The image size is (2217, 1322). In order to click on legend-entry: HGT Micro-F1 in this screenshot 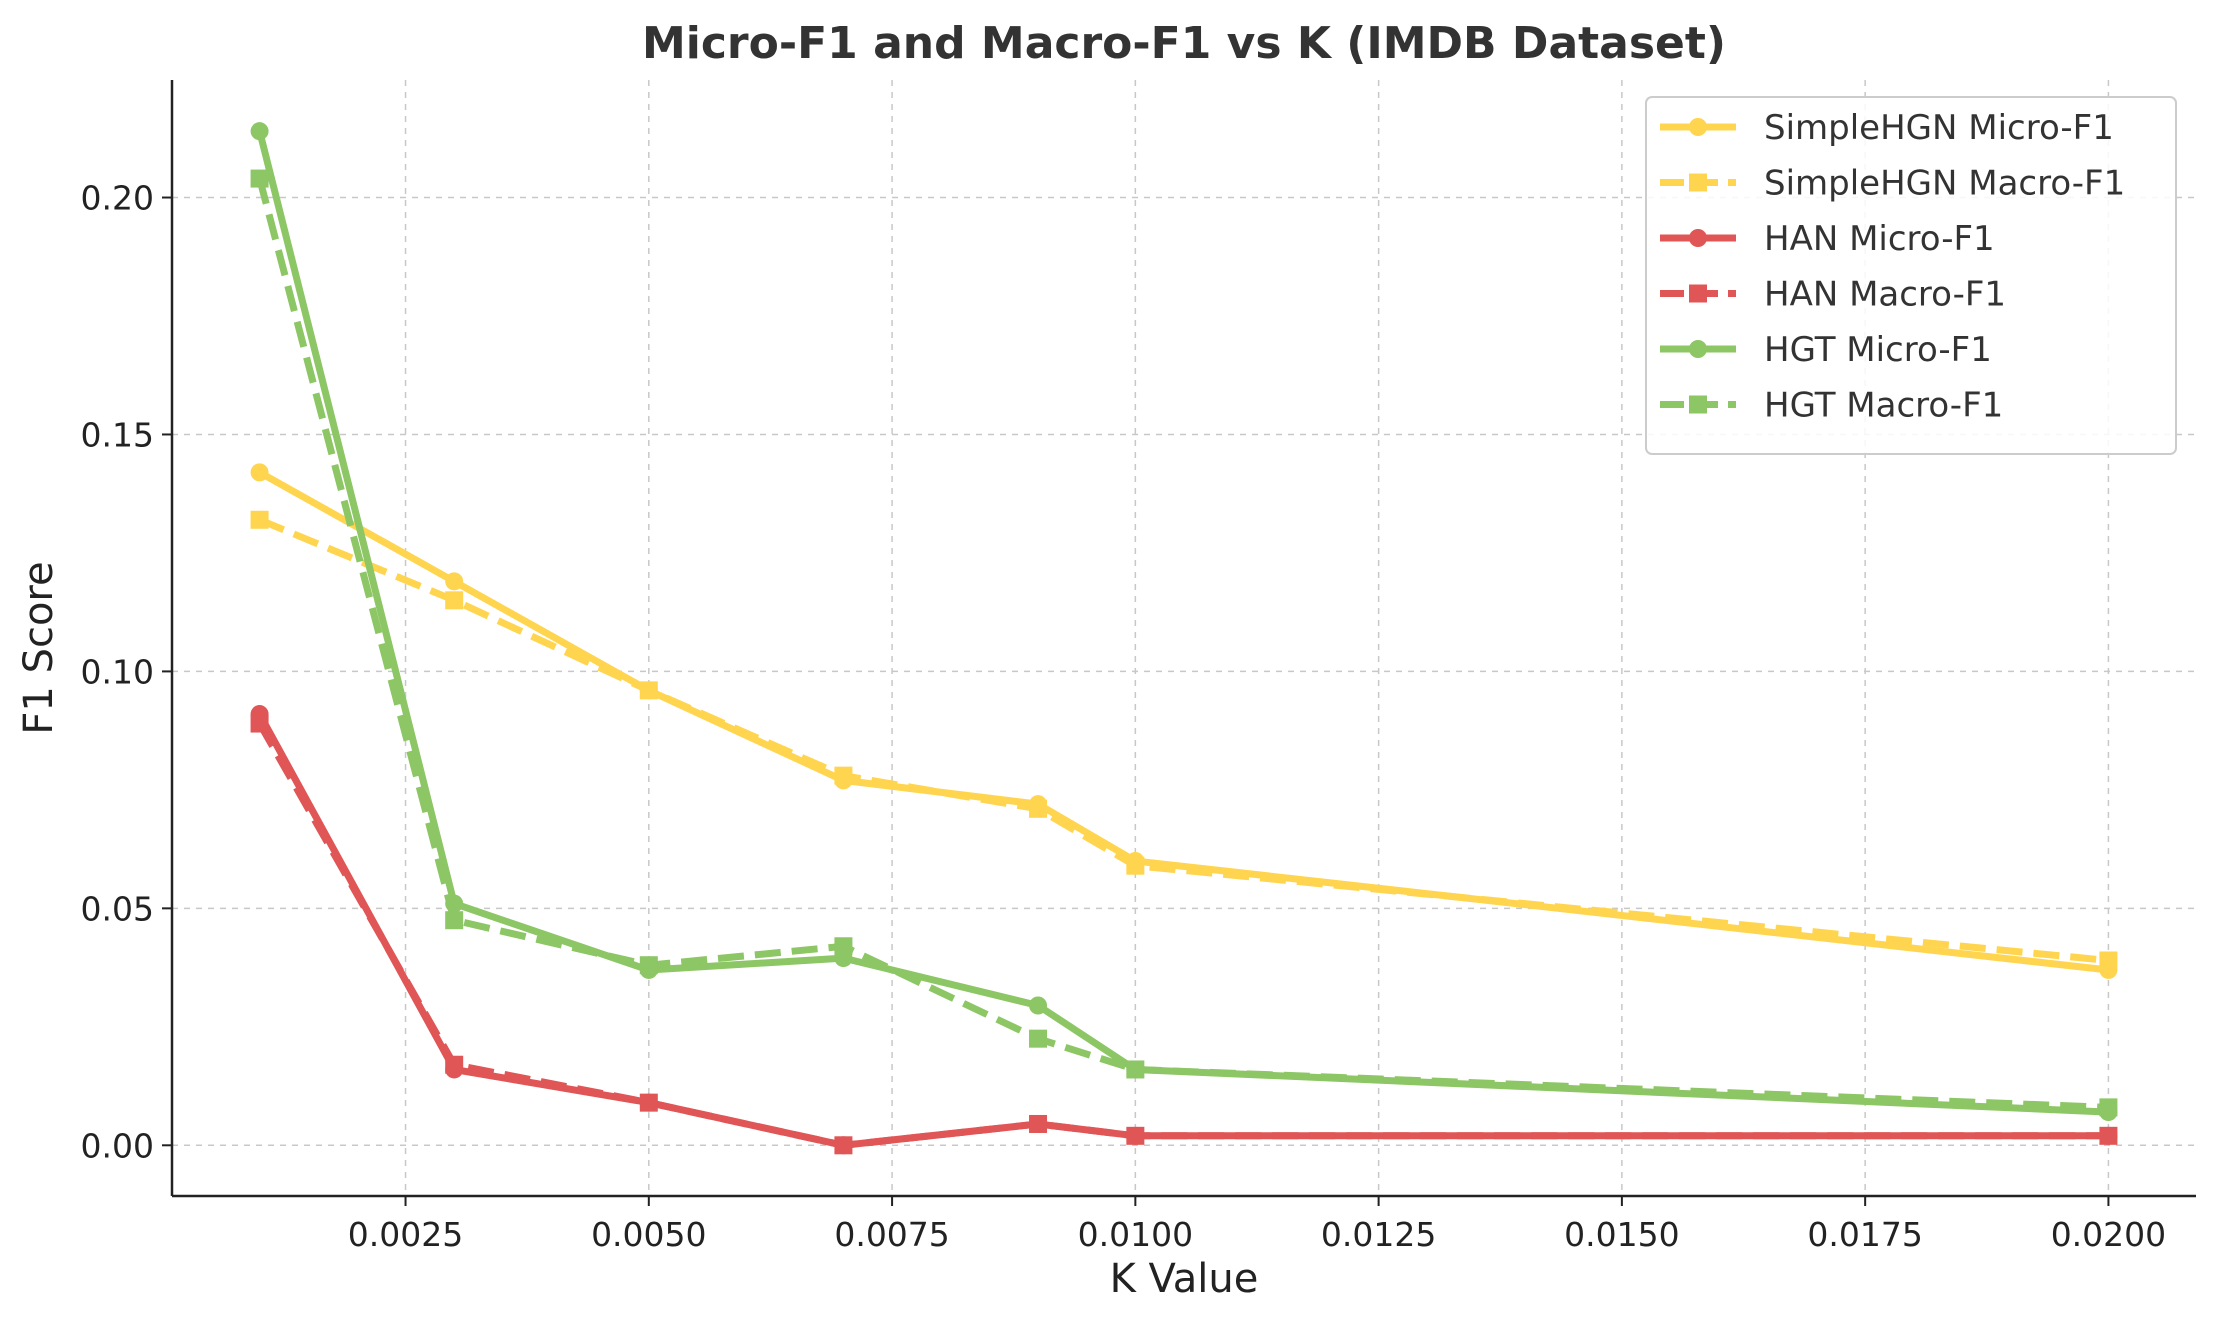, I will do `click(1826, 350)`.